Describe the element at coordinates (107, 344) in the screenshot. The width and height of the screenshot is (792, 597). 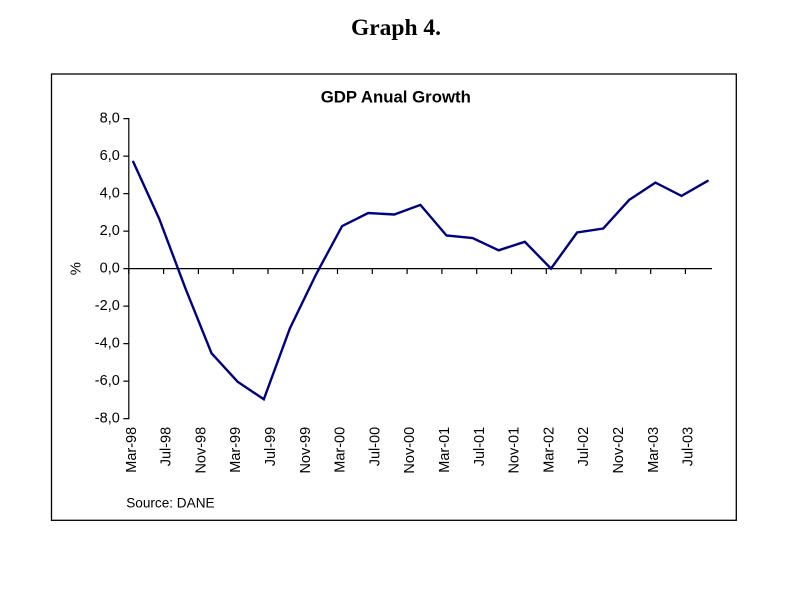
I see `svg-text: -4,0` at that location.